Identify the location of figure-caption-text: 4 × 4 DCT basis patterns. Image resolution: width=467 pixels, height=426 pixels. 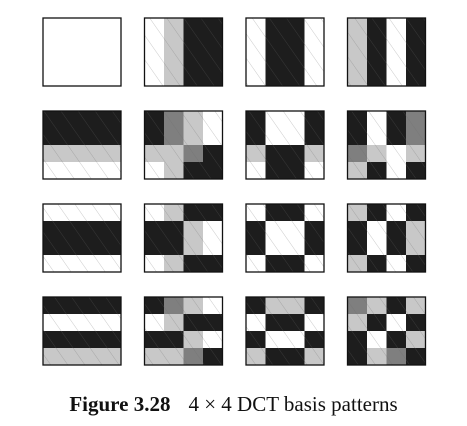
(293, 404).